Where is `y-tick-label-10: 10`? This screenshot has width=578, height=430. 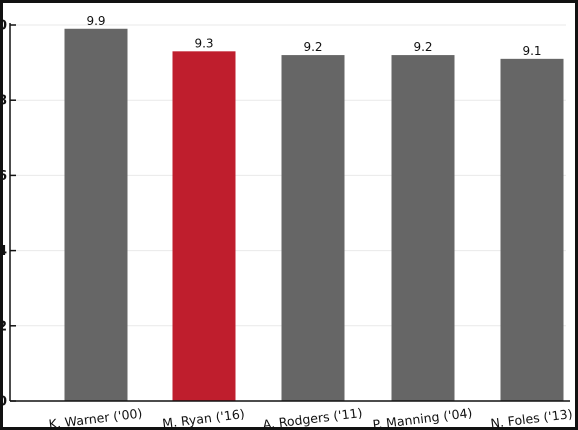
y-tick-label-10: 10 is located at coordinates (3, 26).